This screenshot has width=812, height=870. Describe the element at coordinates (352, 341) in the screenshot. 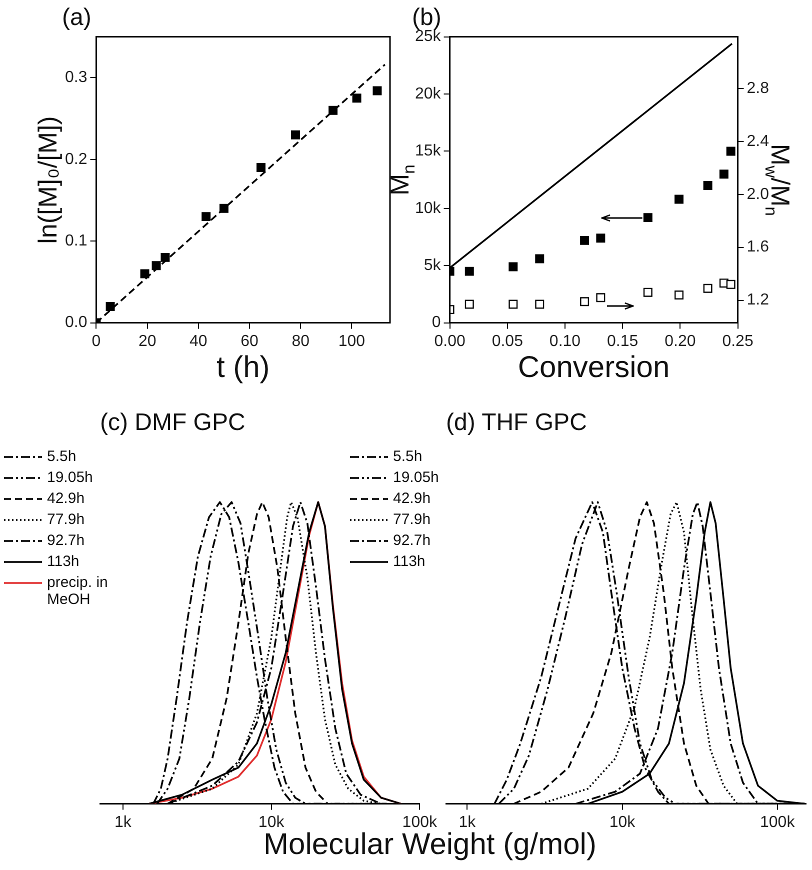

I see `x-tick-label: 100` at that location.